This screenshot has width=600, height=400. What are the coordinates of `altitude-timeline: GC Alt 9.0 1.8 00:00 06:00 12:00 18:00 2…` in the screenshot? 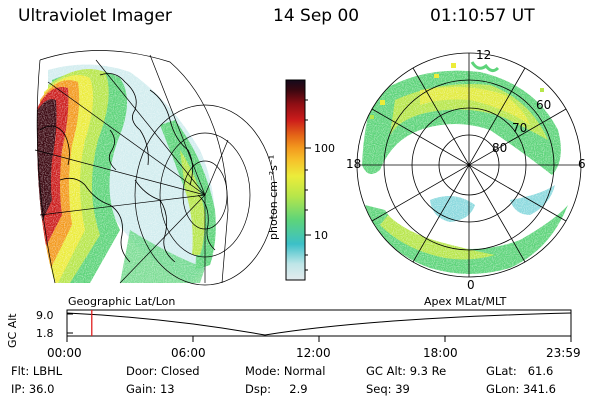 It's located at (293, 334).